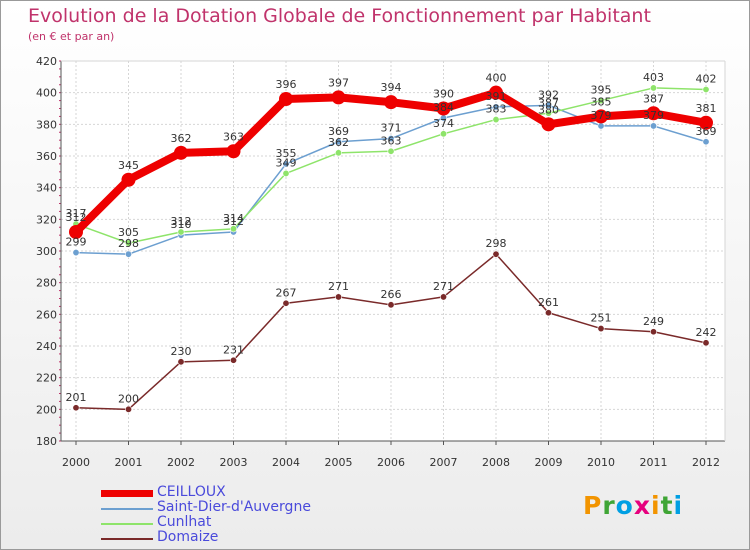 This screenshot has height=550, width=750. What do you see at coordinates (706, 131) in the screenshot?
I see `data-label-saint-dier: 369` at bounding box center [706, 131].